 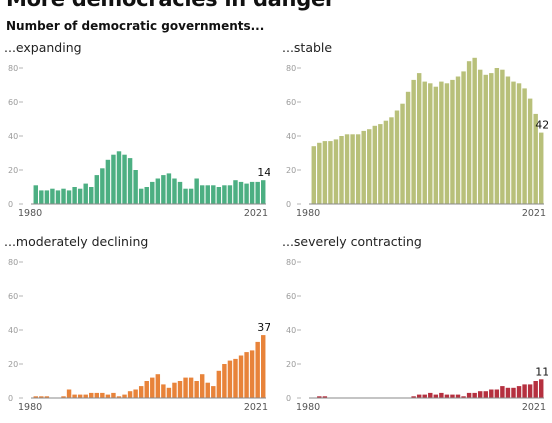 I want to click on chart-title: More democracies in danger, so click(x=170, y=5).